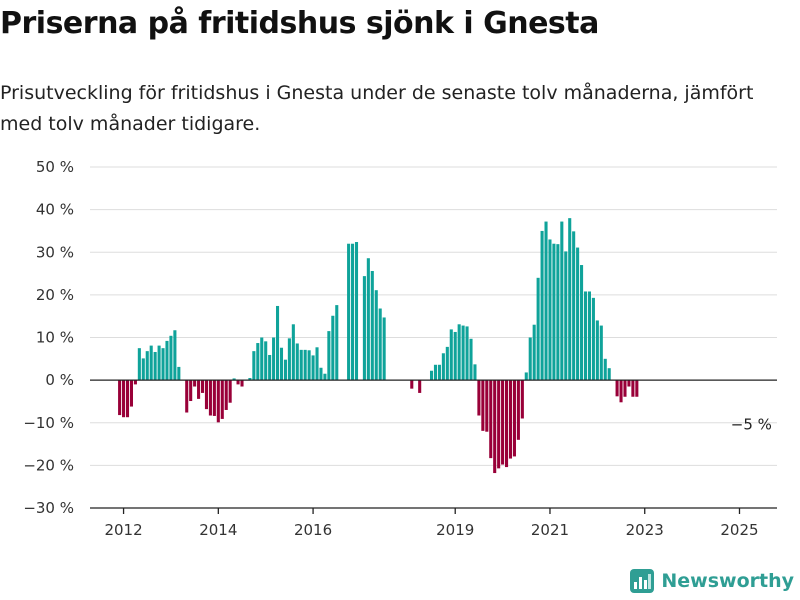 The width and height of the screenshot is (800, 600). I want to click on y-tick-label: 20 %, so click(55, 295).